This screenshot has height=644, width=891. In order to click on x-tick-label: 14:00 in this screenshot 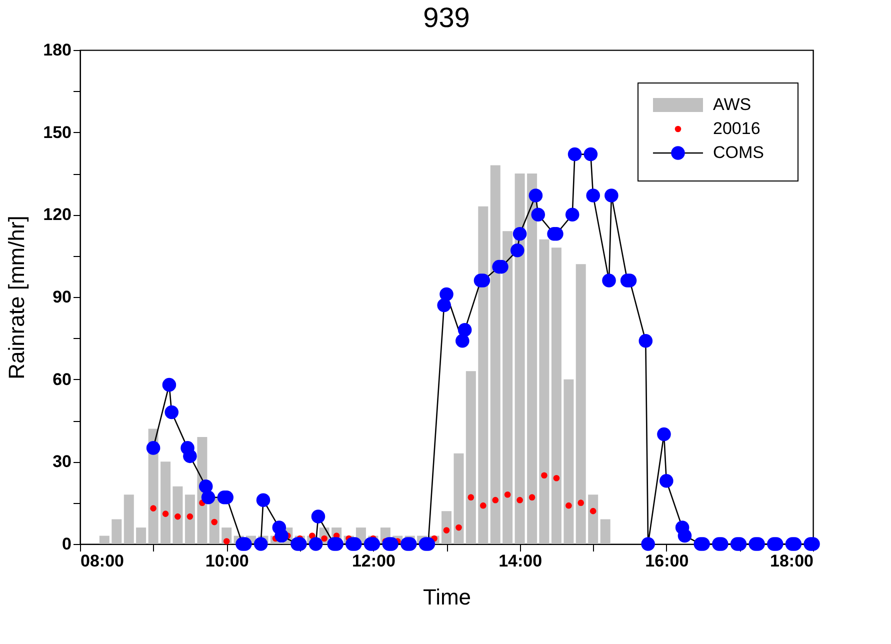, I will do `click(520, 561)`.